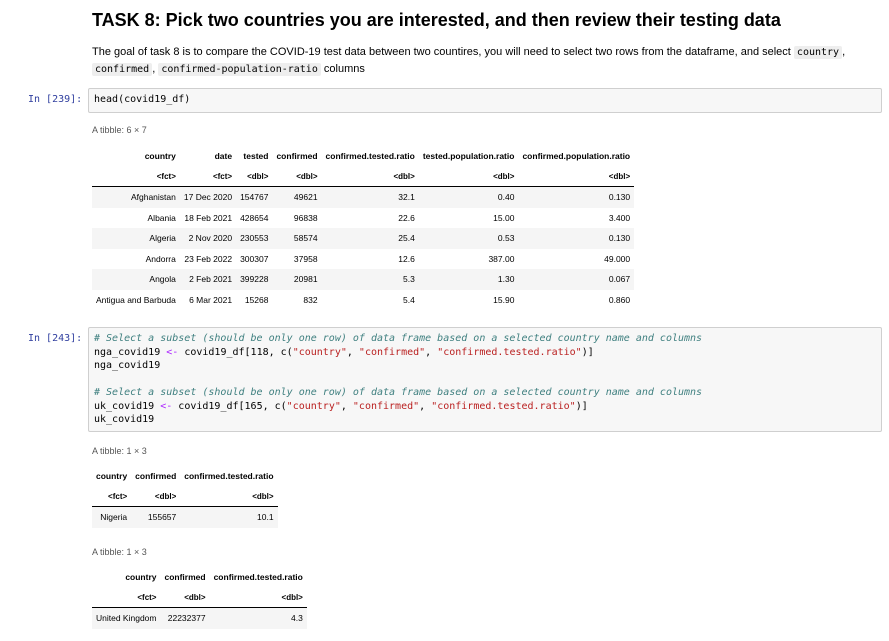 The width and height of the screenshot is (889, 641). I want to click on input-prompt-239: In [239]:, so click(55, 99).